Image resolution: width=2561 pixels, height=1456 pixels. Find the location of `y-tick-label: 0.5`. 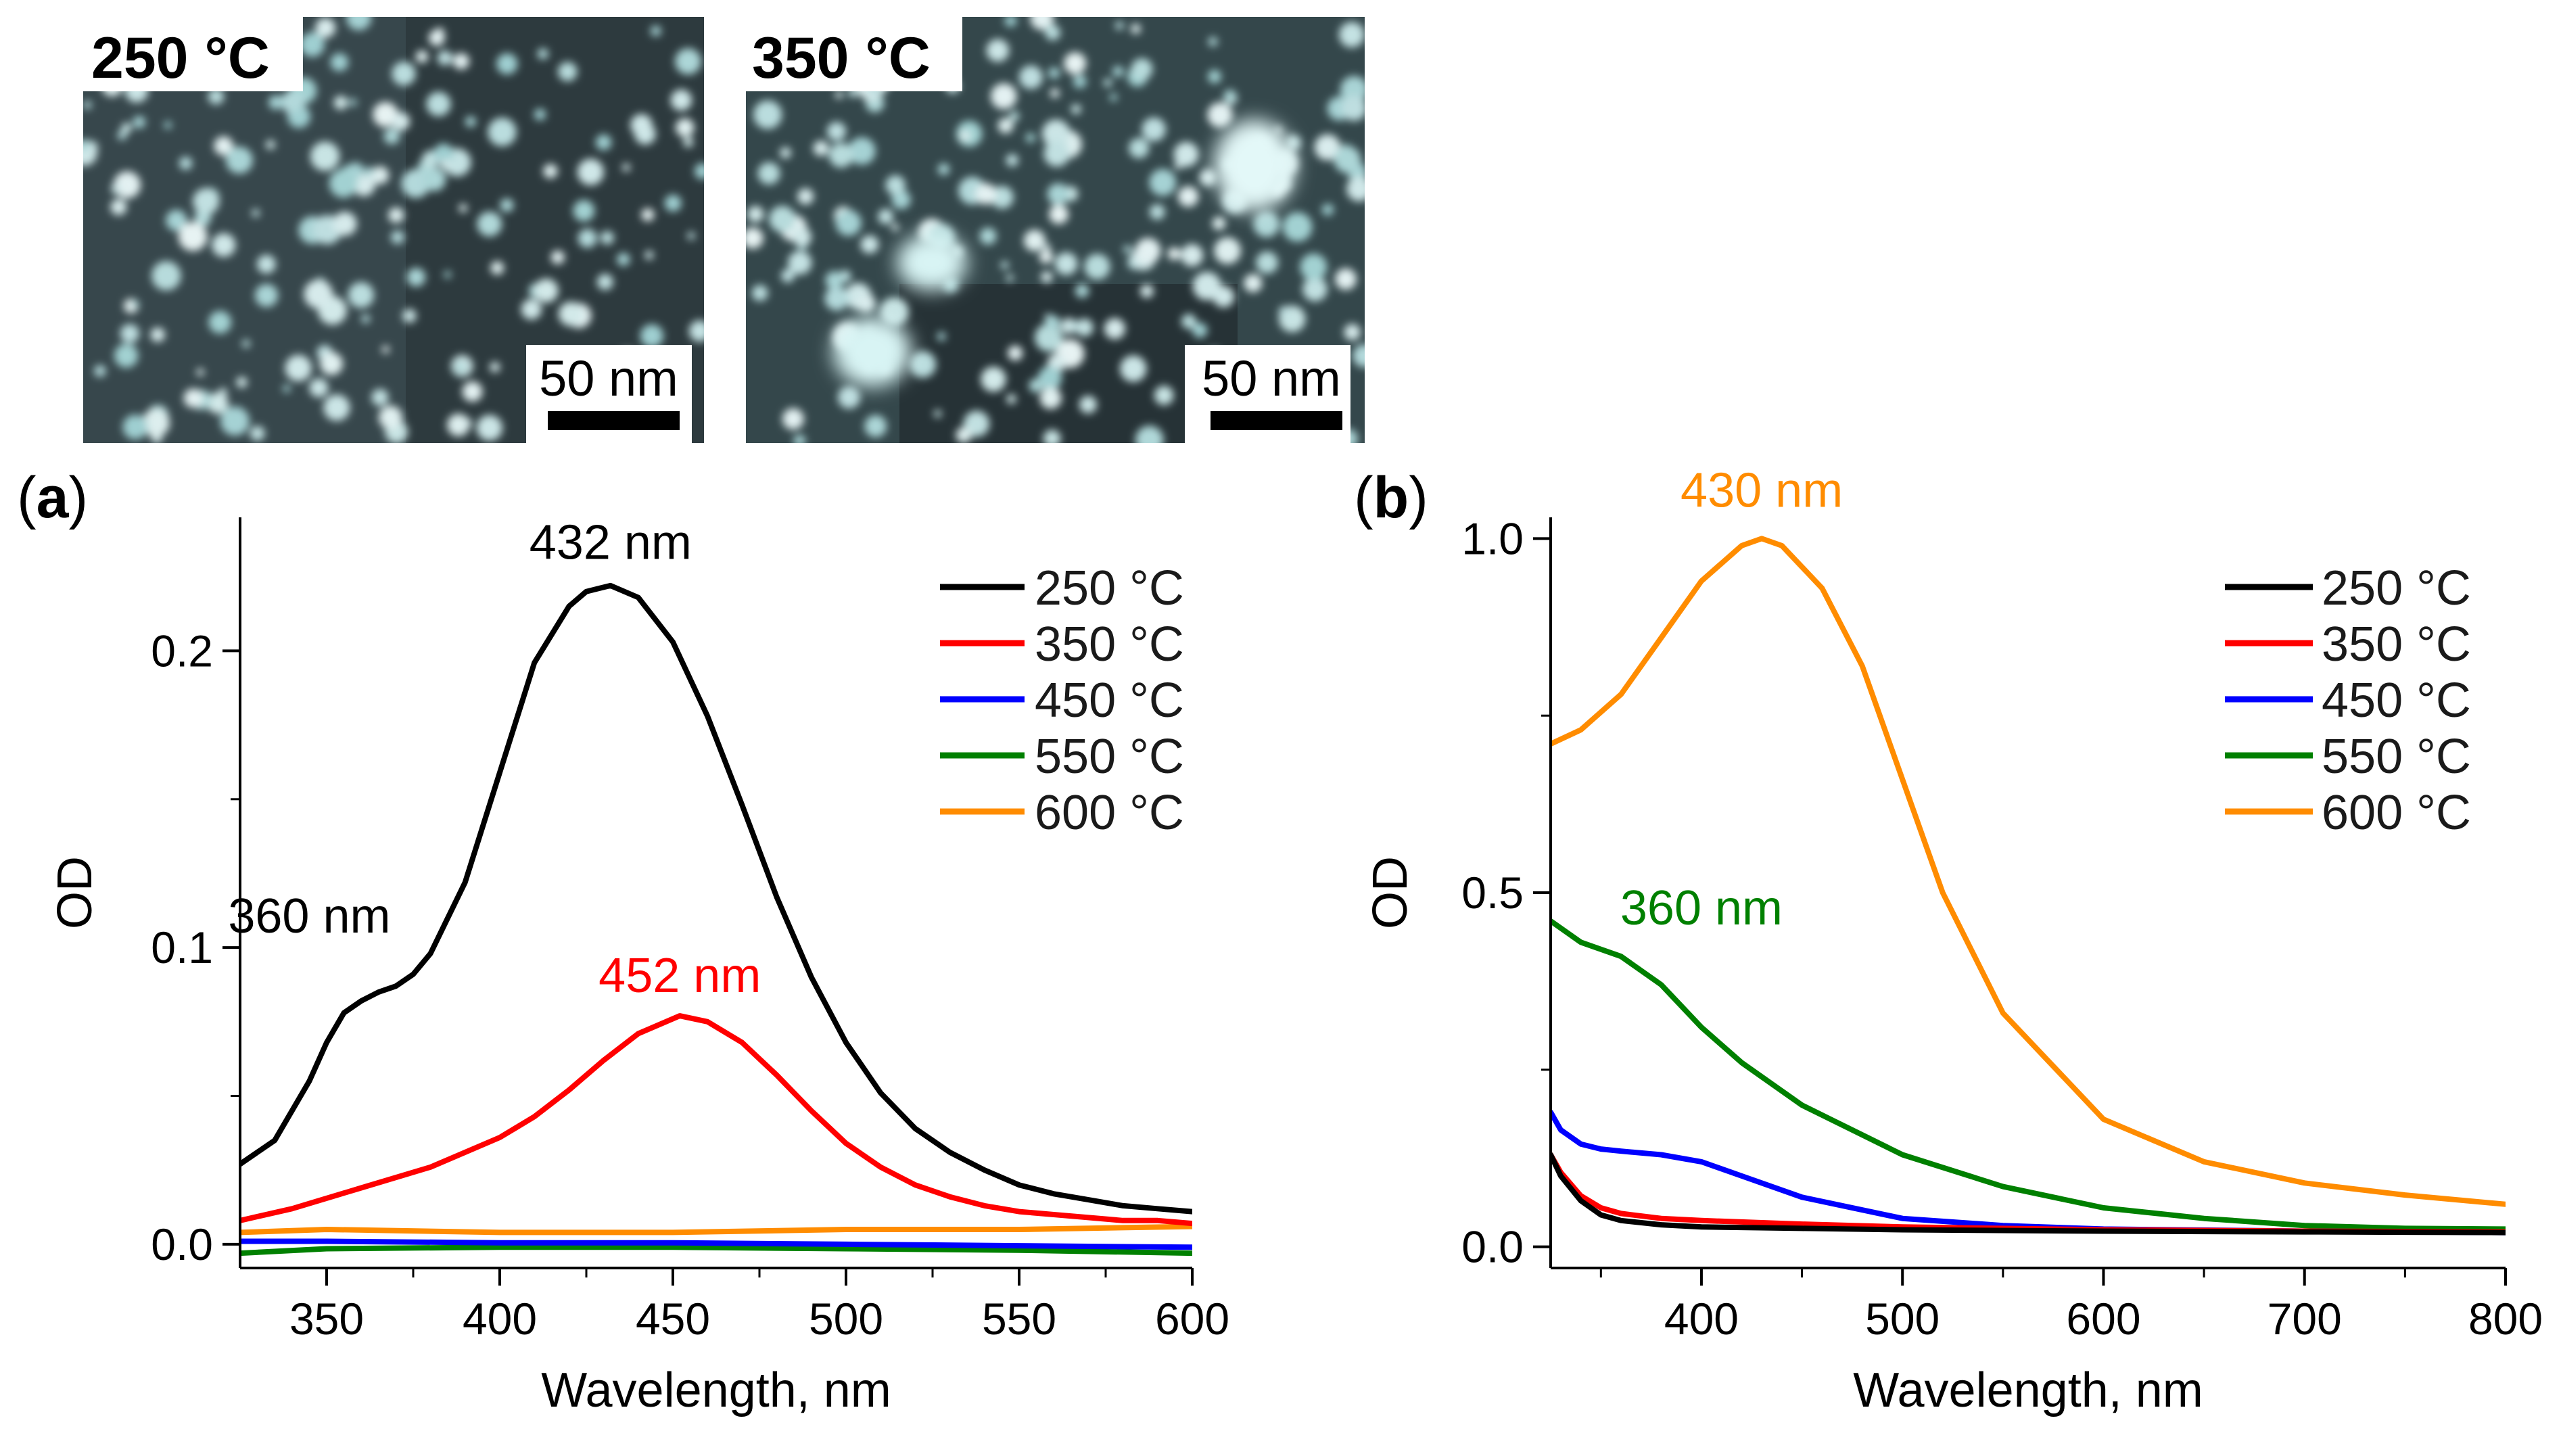

y-tick-label: 0.5 is located at coordinates (1492, 893).